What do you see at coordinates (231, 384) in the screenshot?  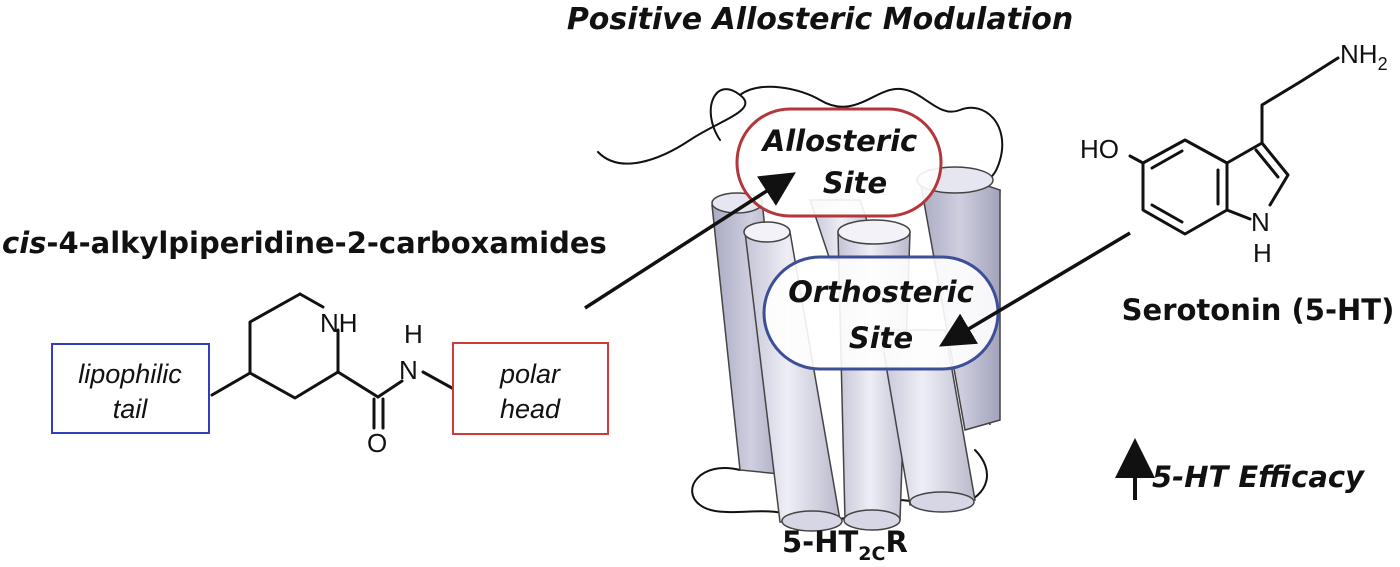 I see `tail-bond` at bounding box center [231, 384].